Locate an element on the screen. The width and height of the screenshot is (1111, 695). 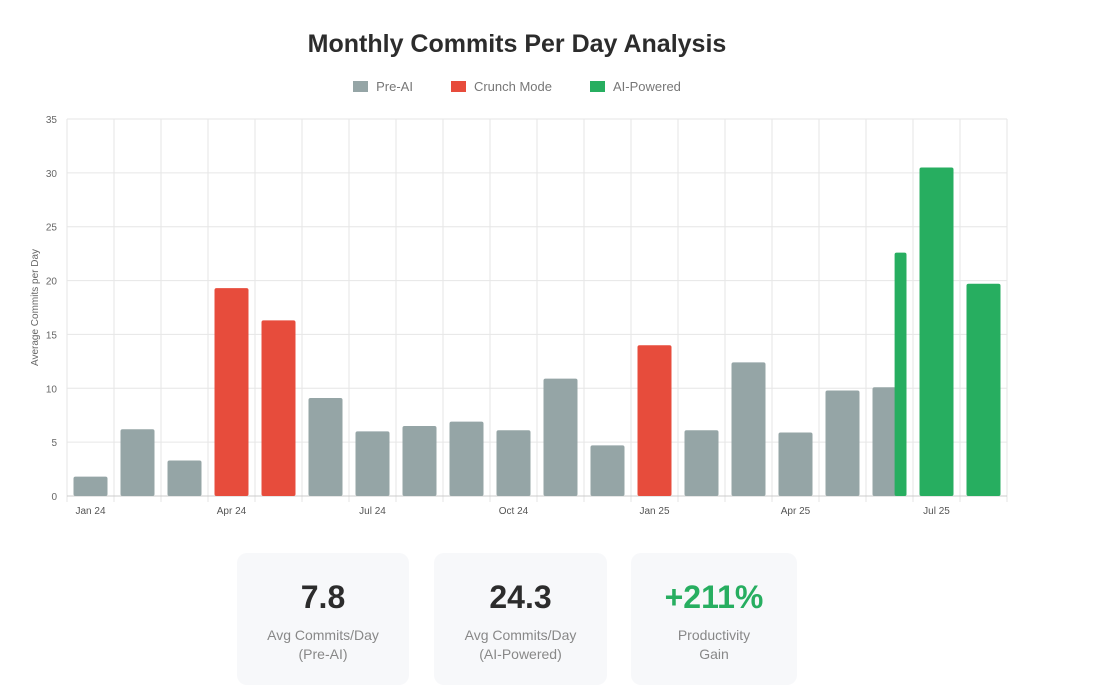
legend-label: Crunch Mode is located at coordinates (512, 86).